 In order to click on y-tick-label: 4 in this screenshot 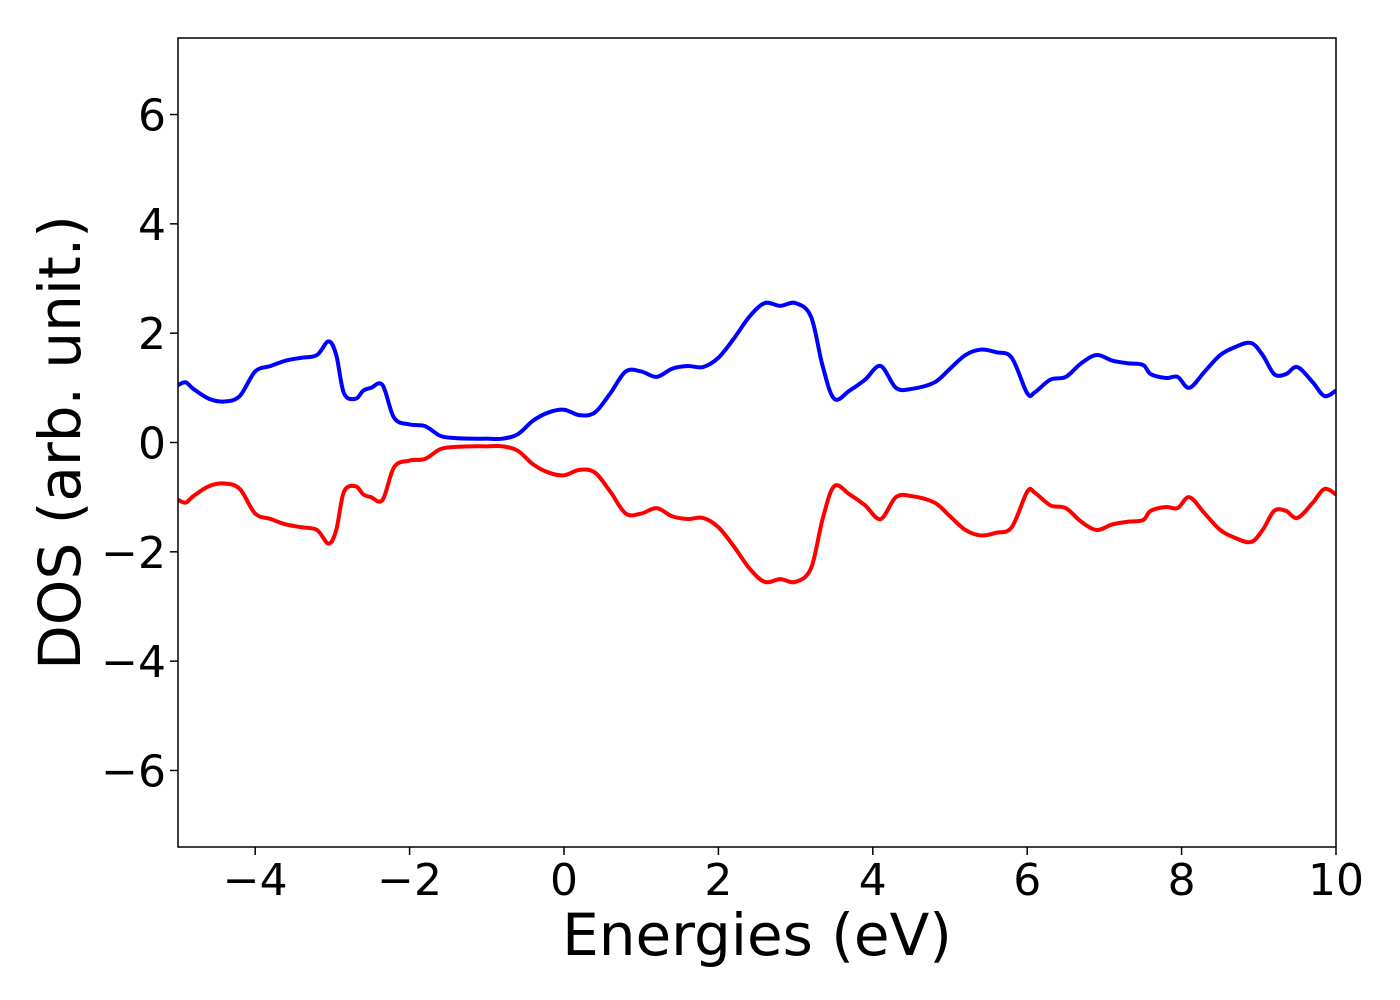, I will do `click(152, 225)`.